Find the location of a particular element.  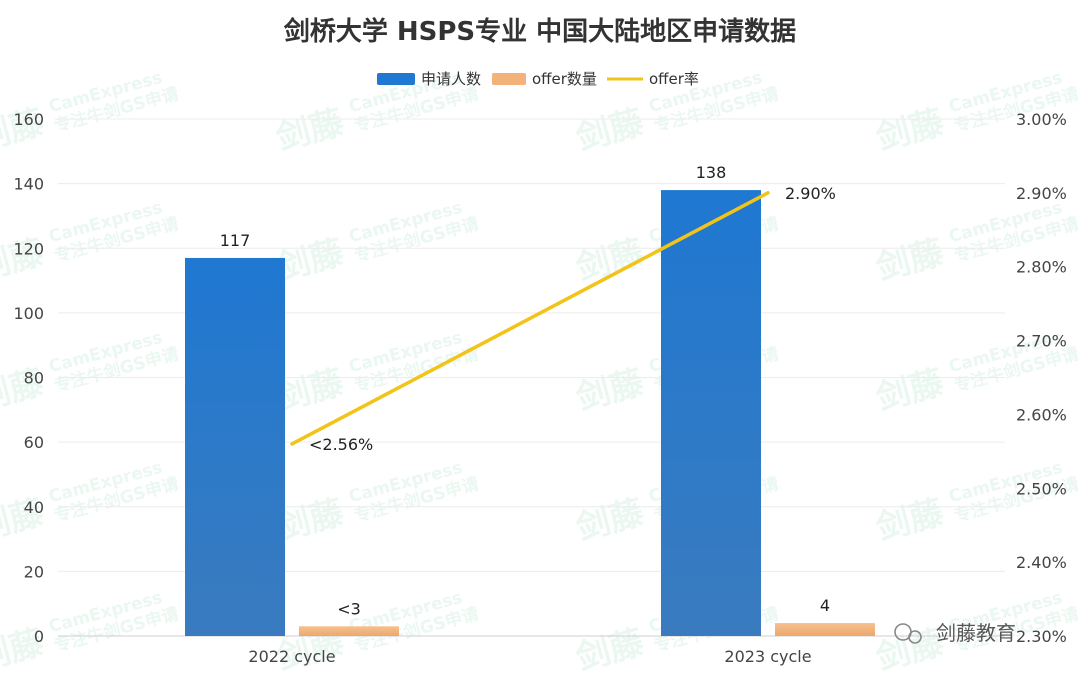

bar-data-label: 117 is located at coordinates (235, 240).